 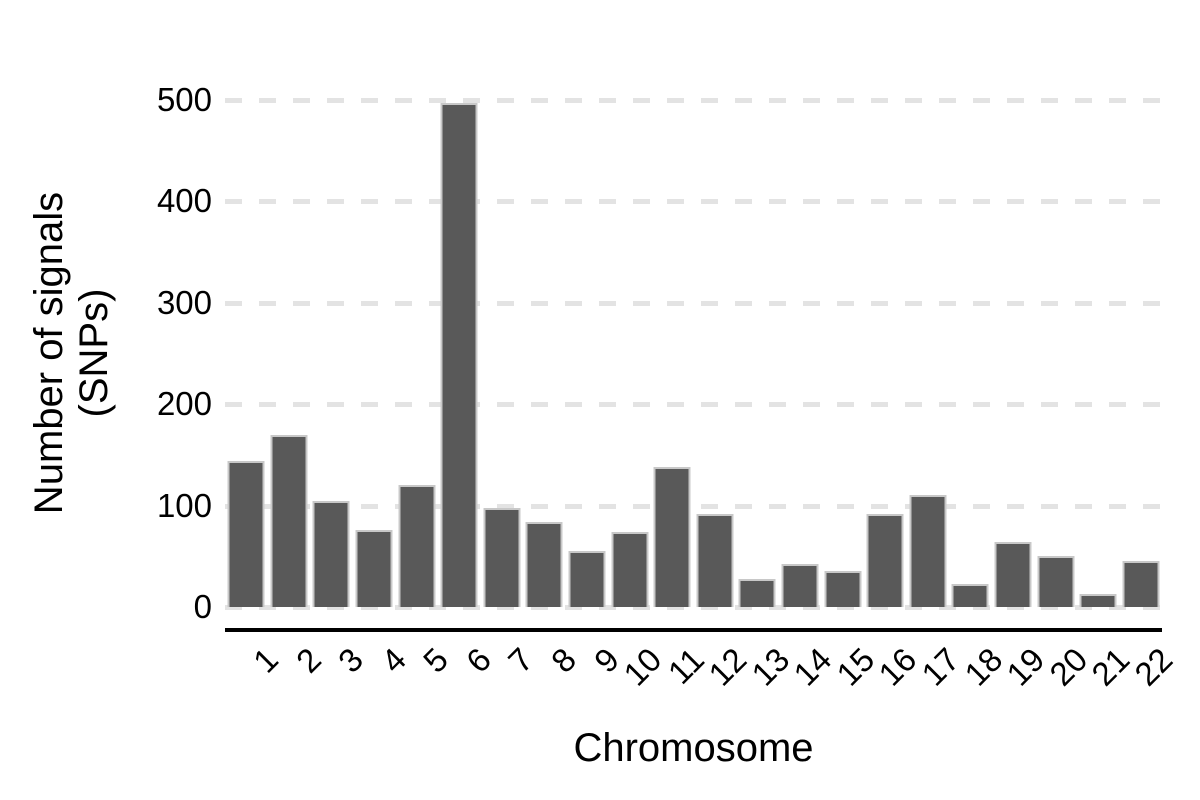 I want to click on x-tick-label-chr-3: 3, so click(x=351, y=660).